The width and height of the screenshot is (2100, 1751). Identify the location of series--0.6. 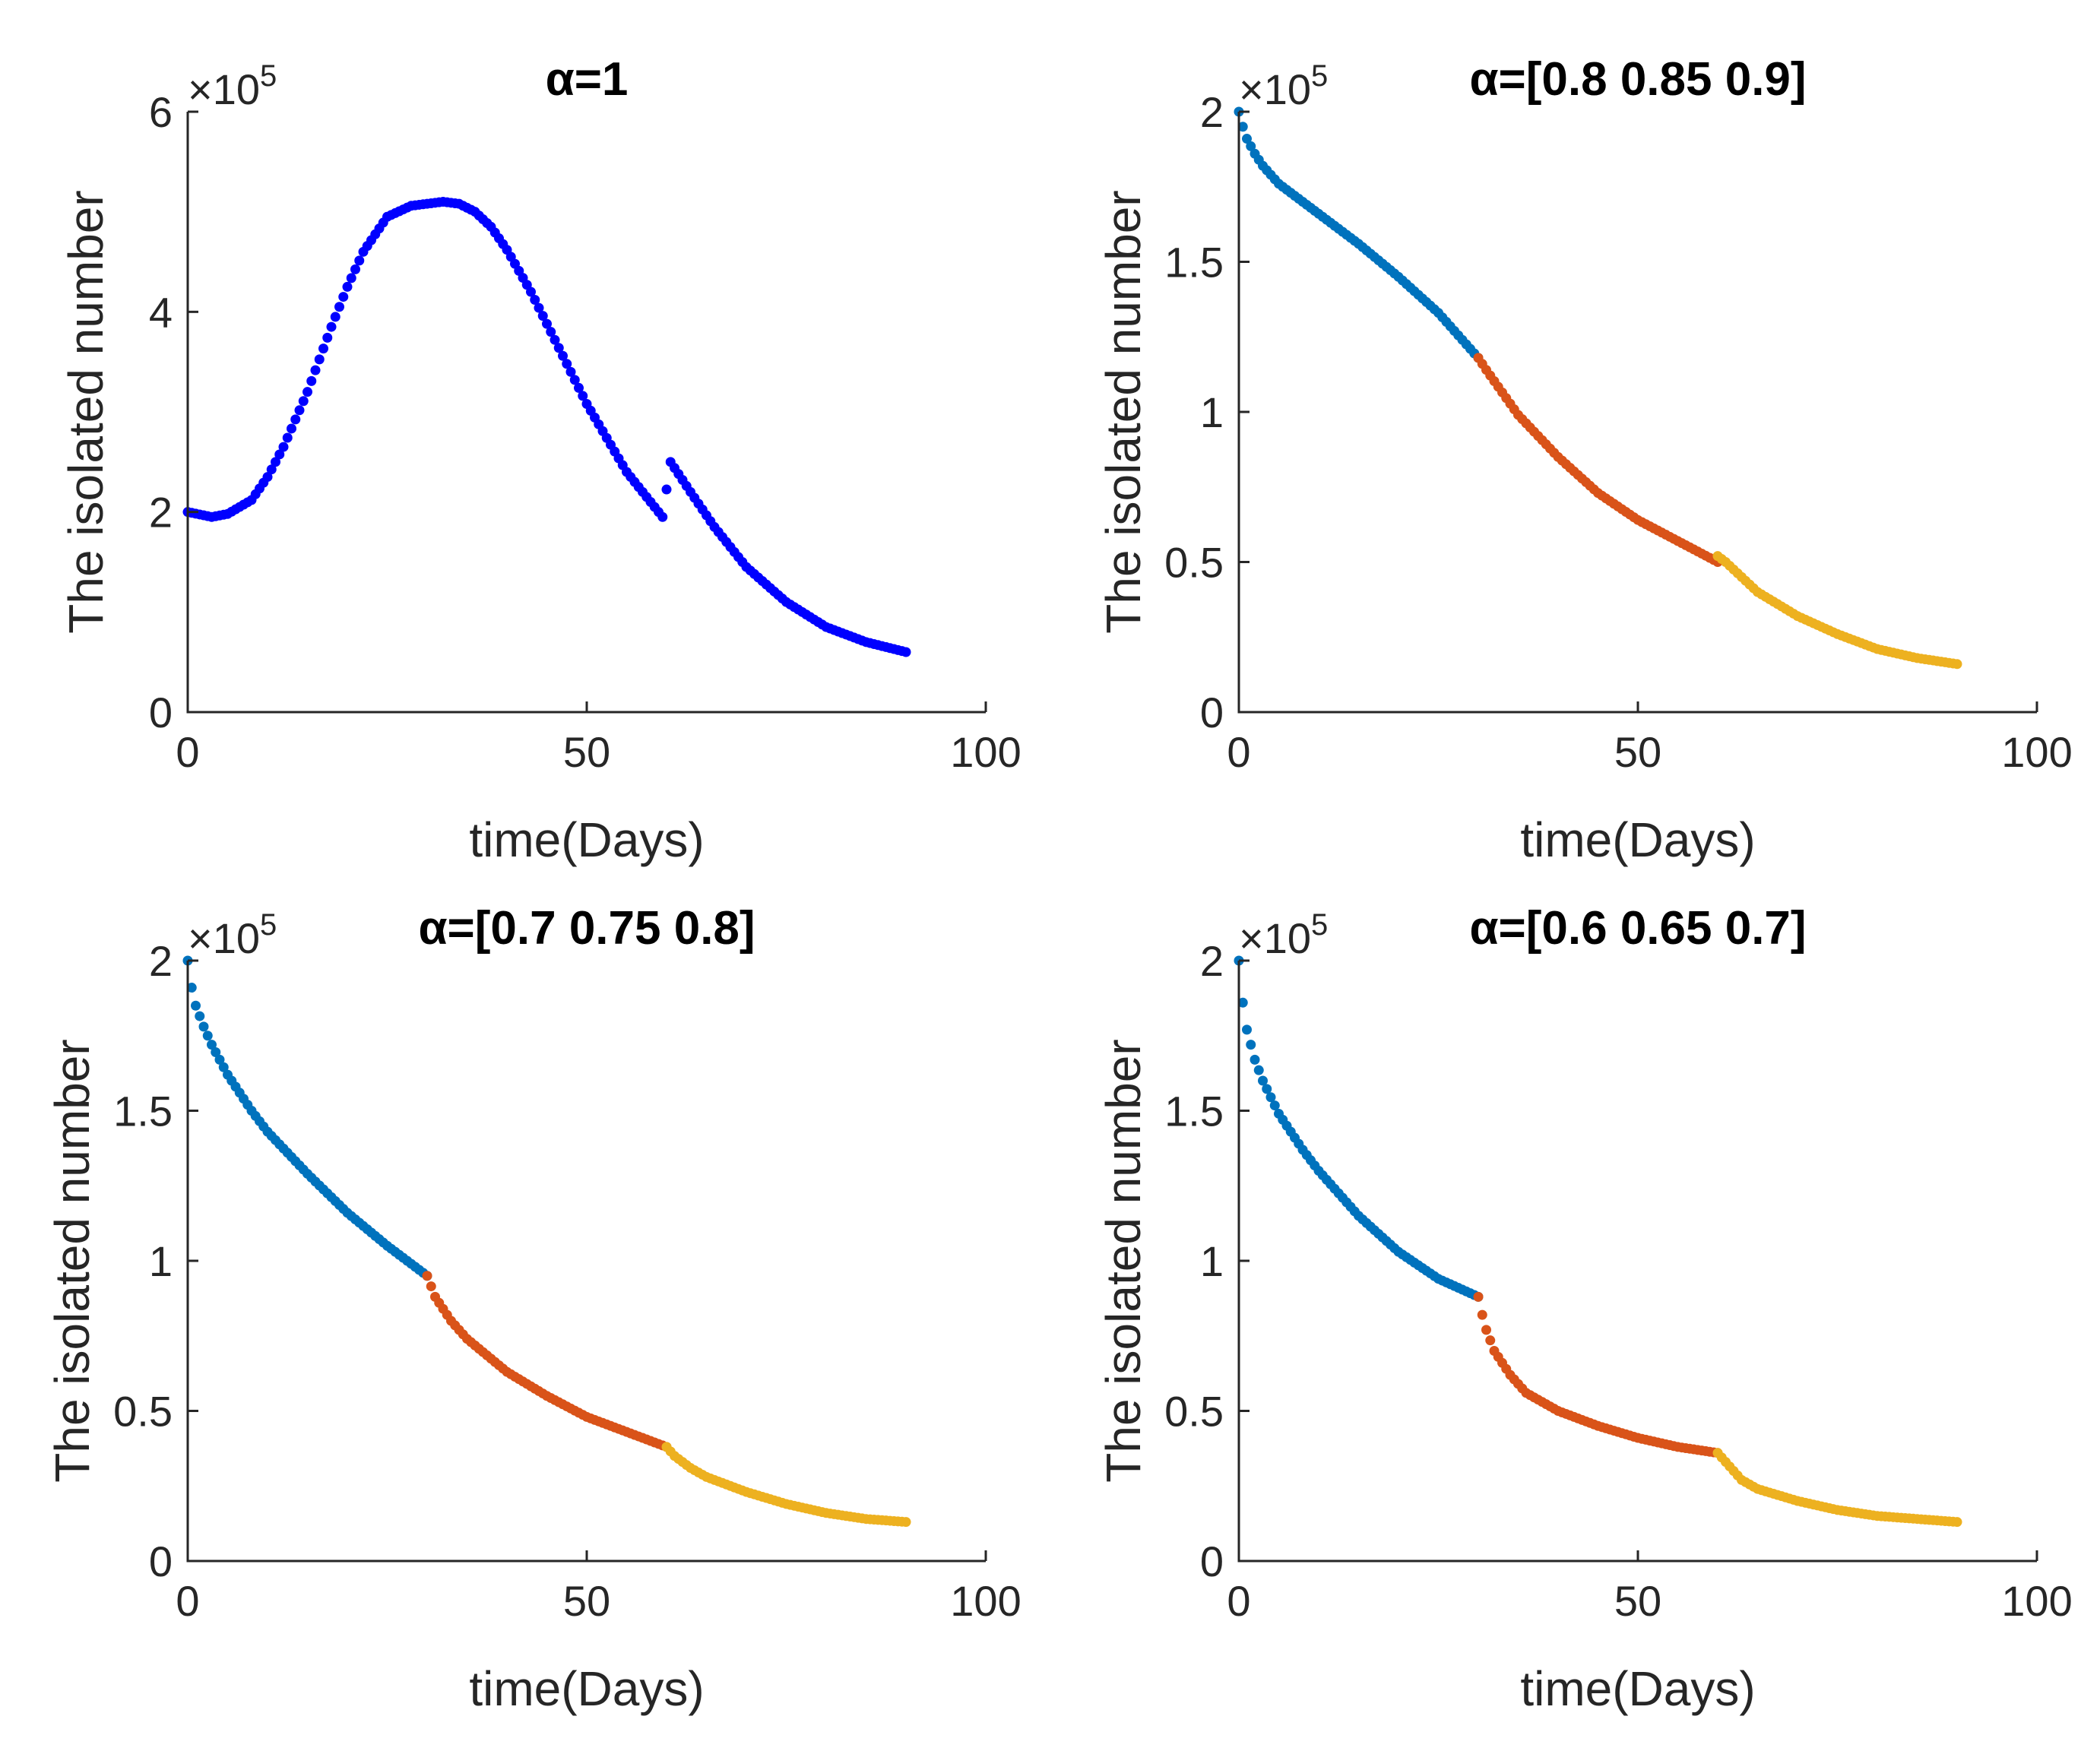
(1359, 1128).